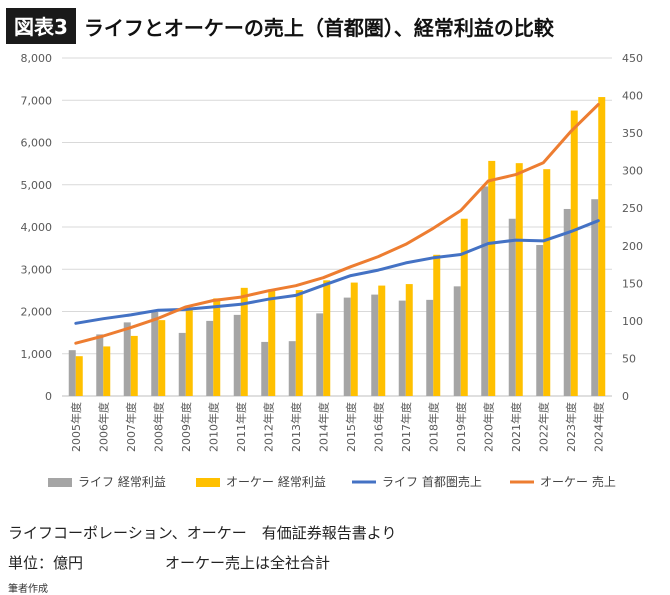  I want to click on category-label: 2006年度, so click(103, 427).